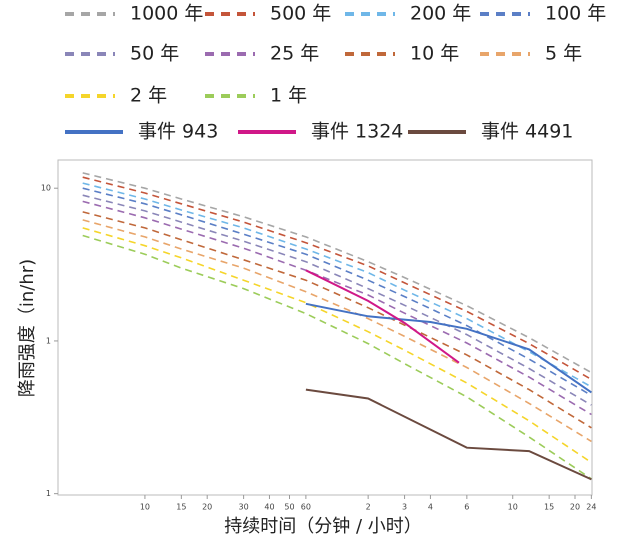  What do you see at coordinates (154, 54) in the screenshot?
I see `legend-label: 50 年` at bounding box center [154, 54].